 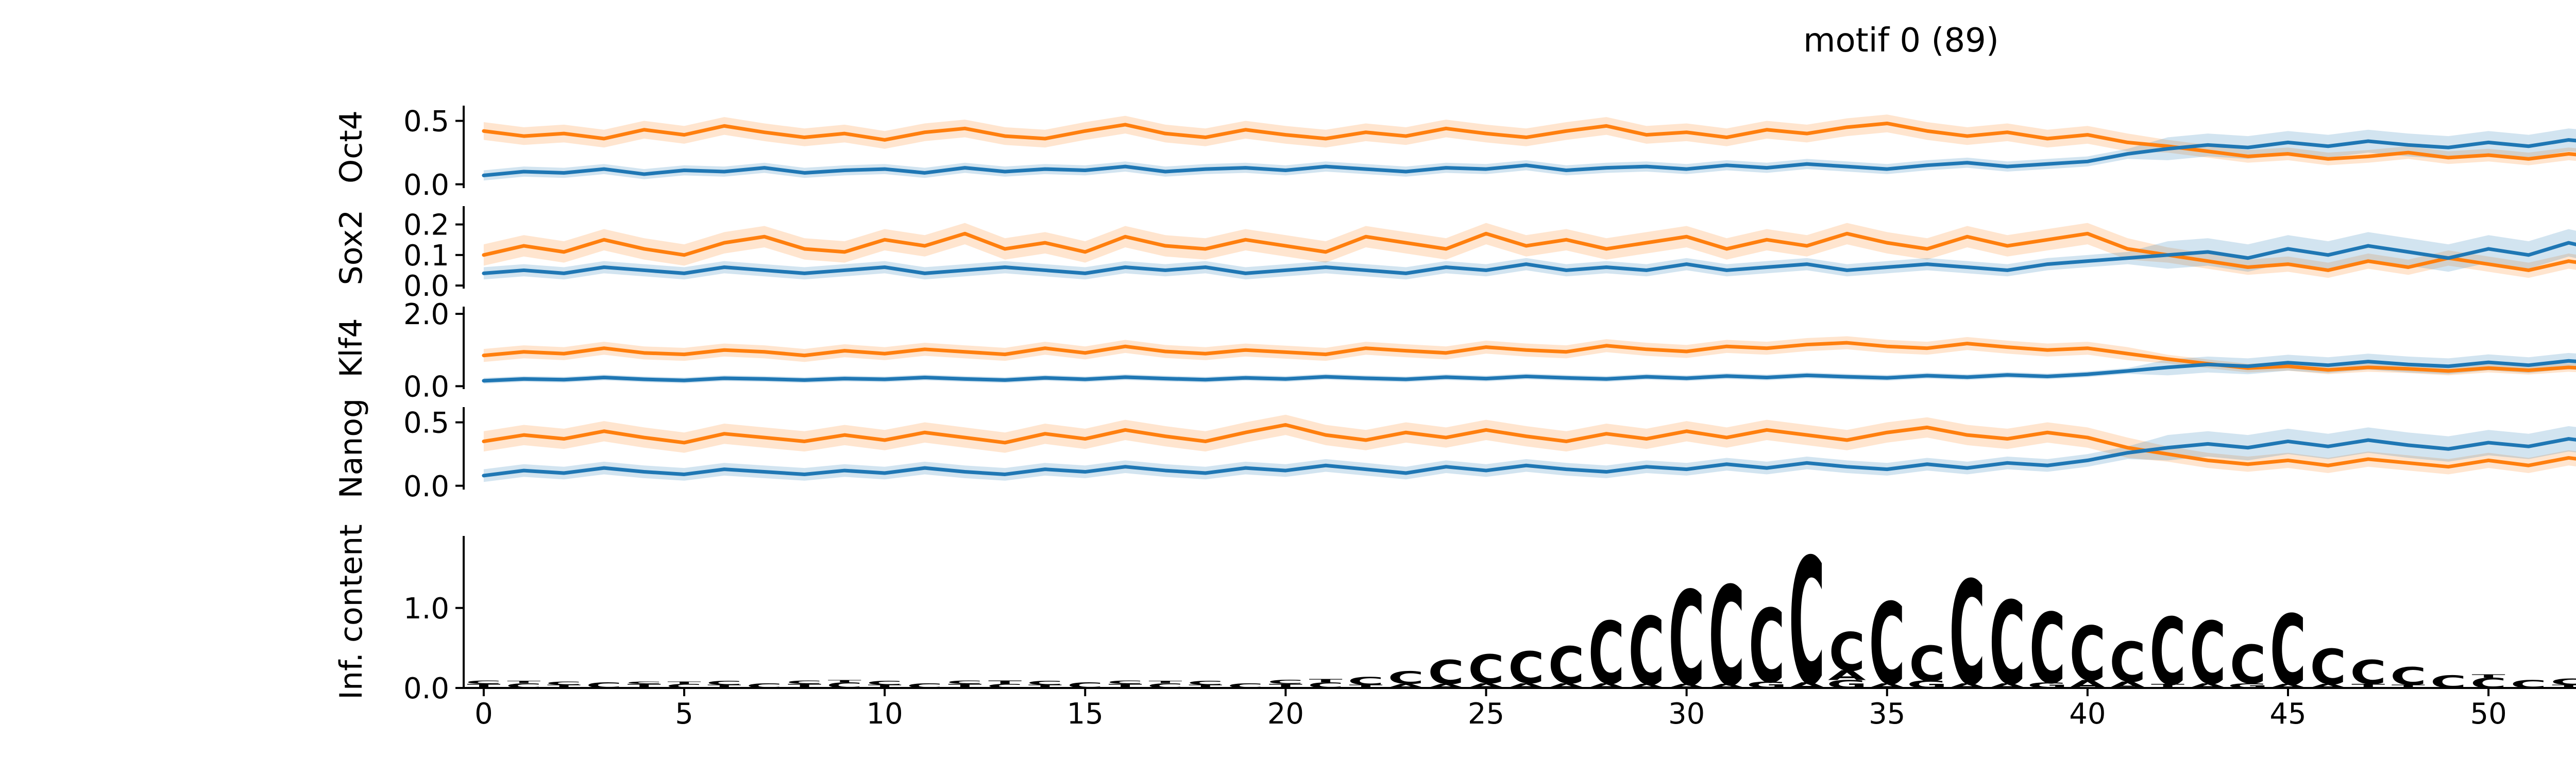 I want to click on row-label-sox2: Sox2, so click(x=351, y=247).